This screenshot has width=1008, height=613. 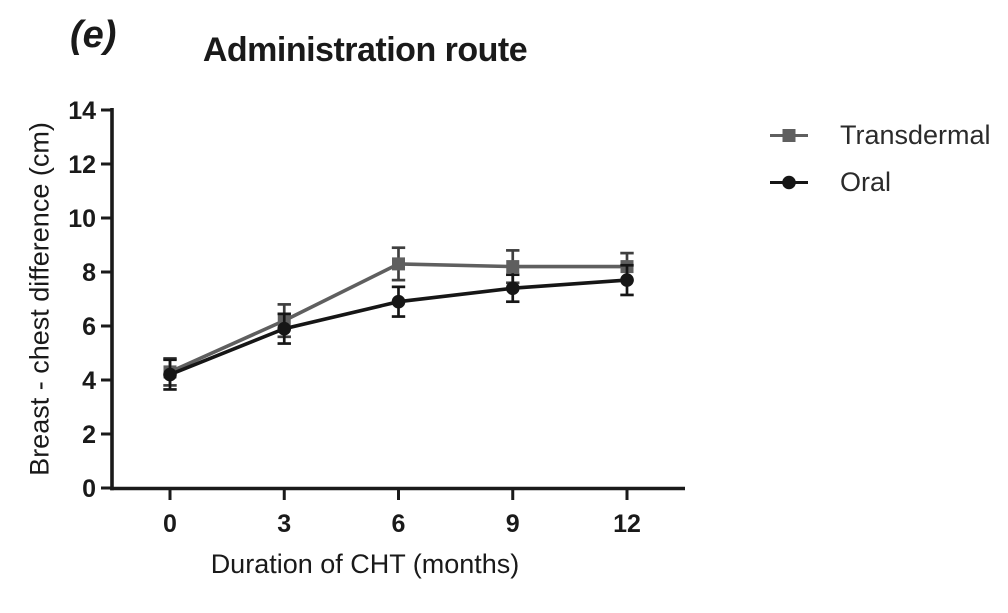 I want to click on y-tick-label: 14, so click(x=82, y=111).